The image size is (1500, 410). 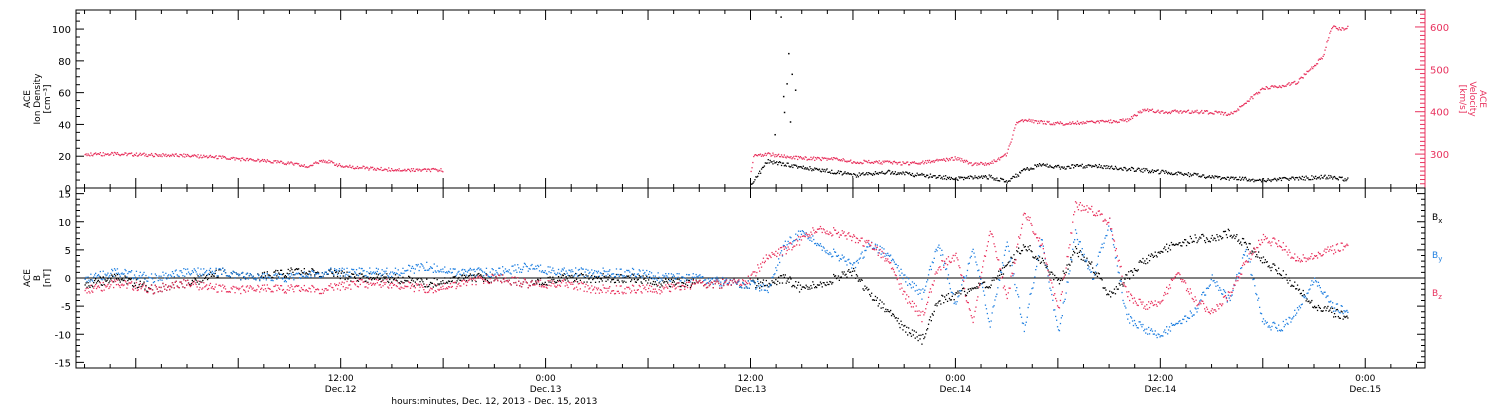 What do you see at coordinates (792, 74) in the screenshot?
I see `density-outlier` at bounding box center [792, 74].